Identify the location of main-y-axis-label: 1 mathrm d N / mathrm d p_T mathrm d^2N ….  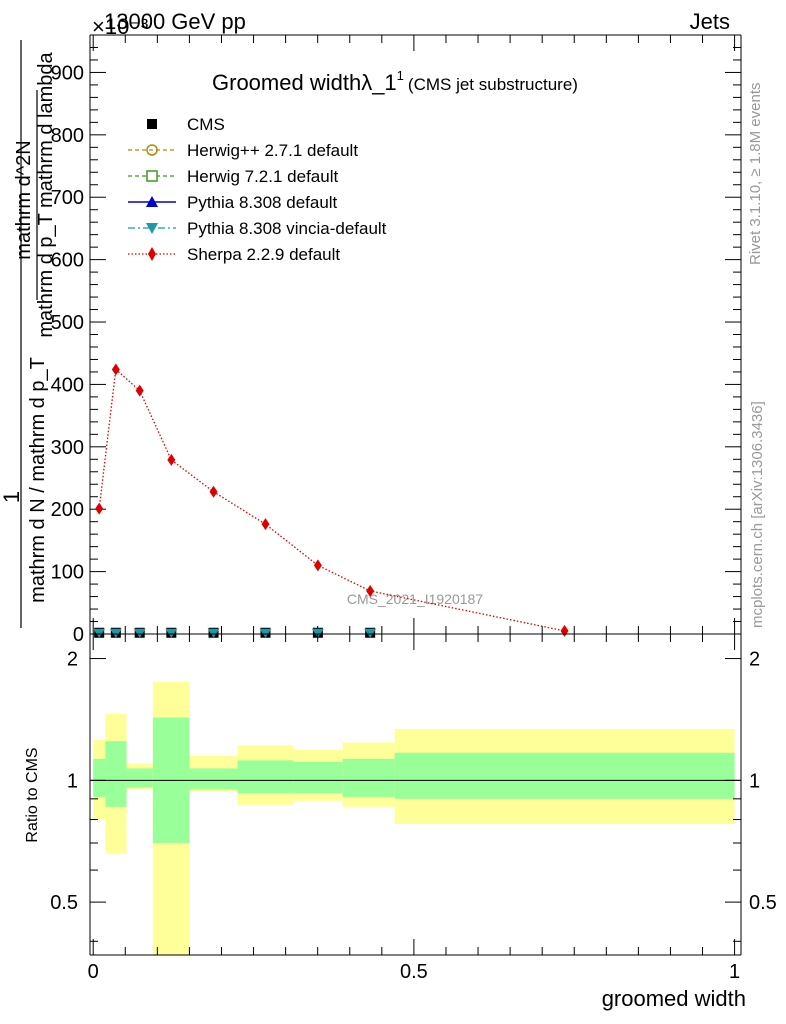
(28, 334).